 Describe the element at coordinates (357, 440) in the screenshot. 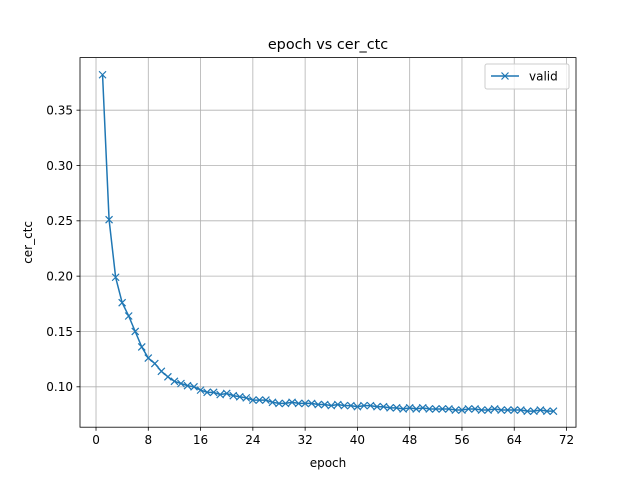

I see `x-tick-label: 40` at that location.